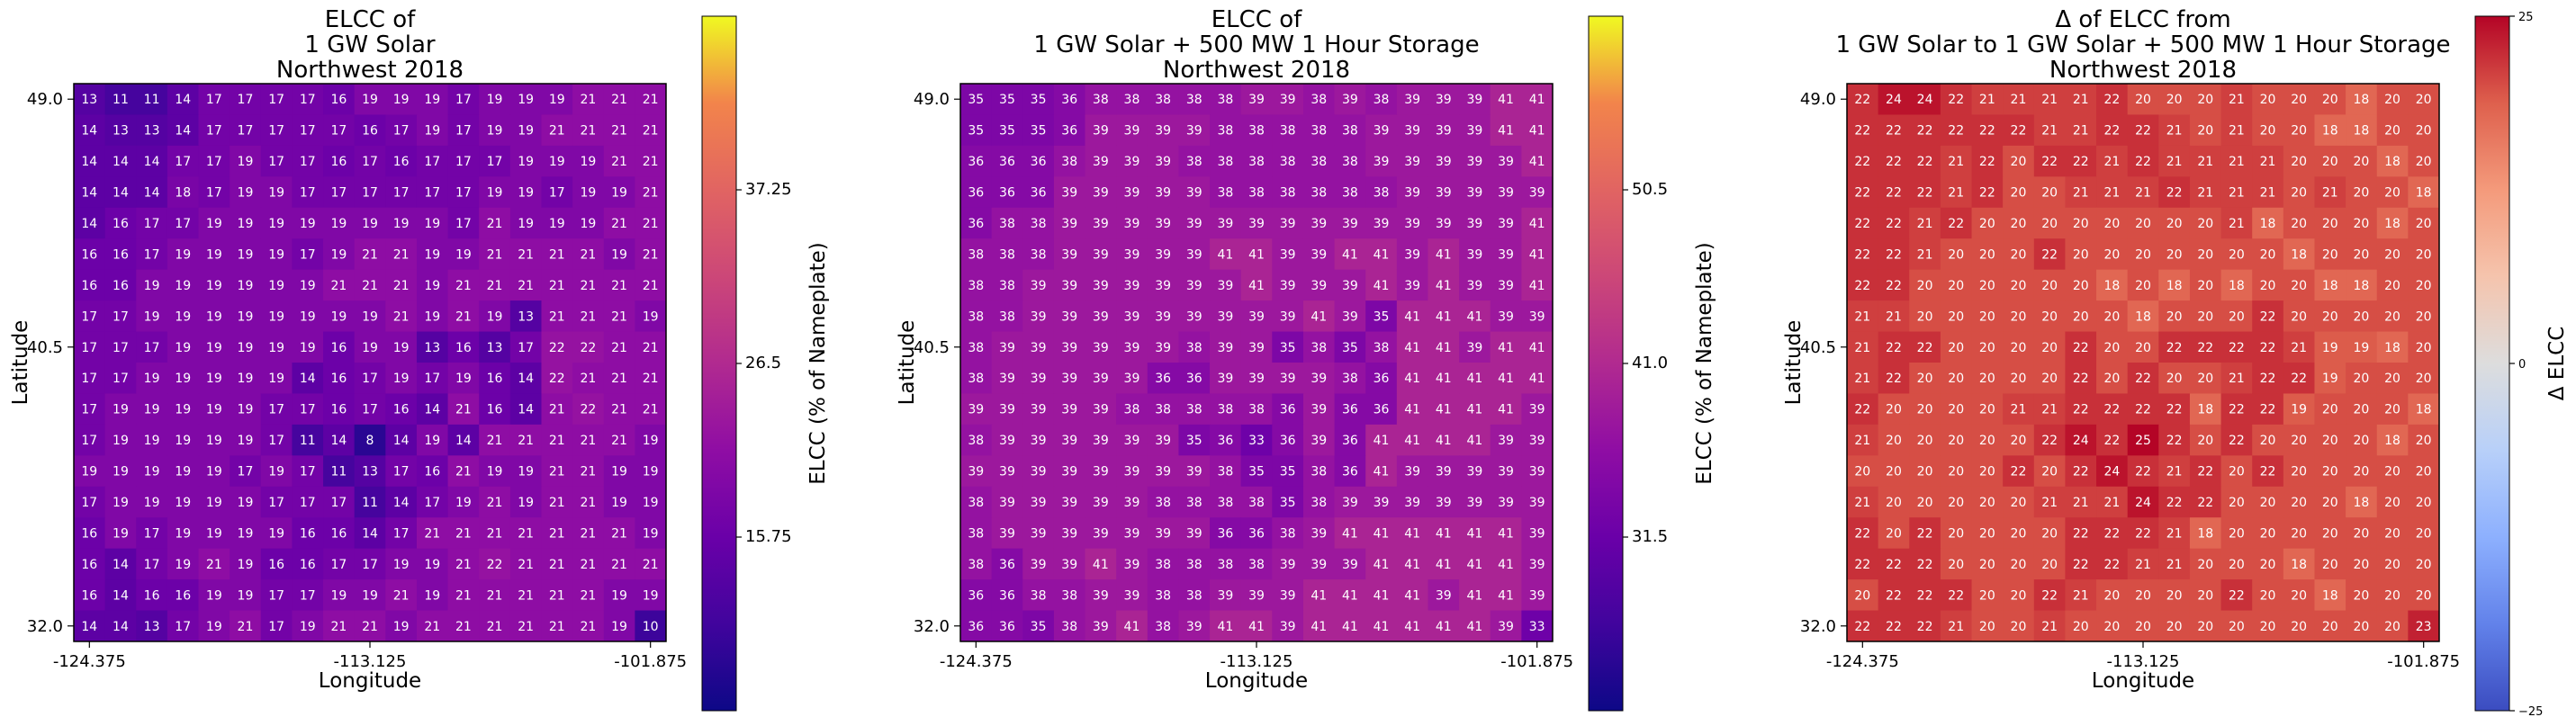  What do you see at coordinates (1537, 627) in the screenshot?
I see `cell-value-label: 33` at bounding box center [1537, 627].